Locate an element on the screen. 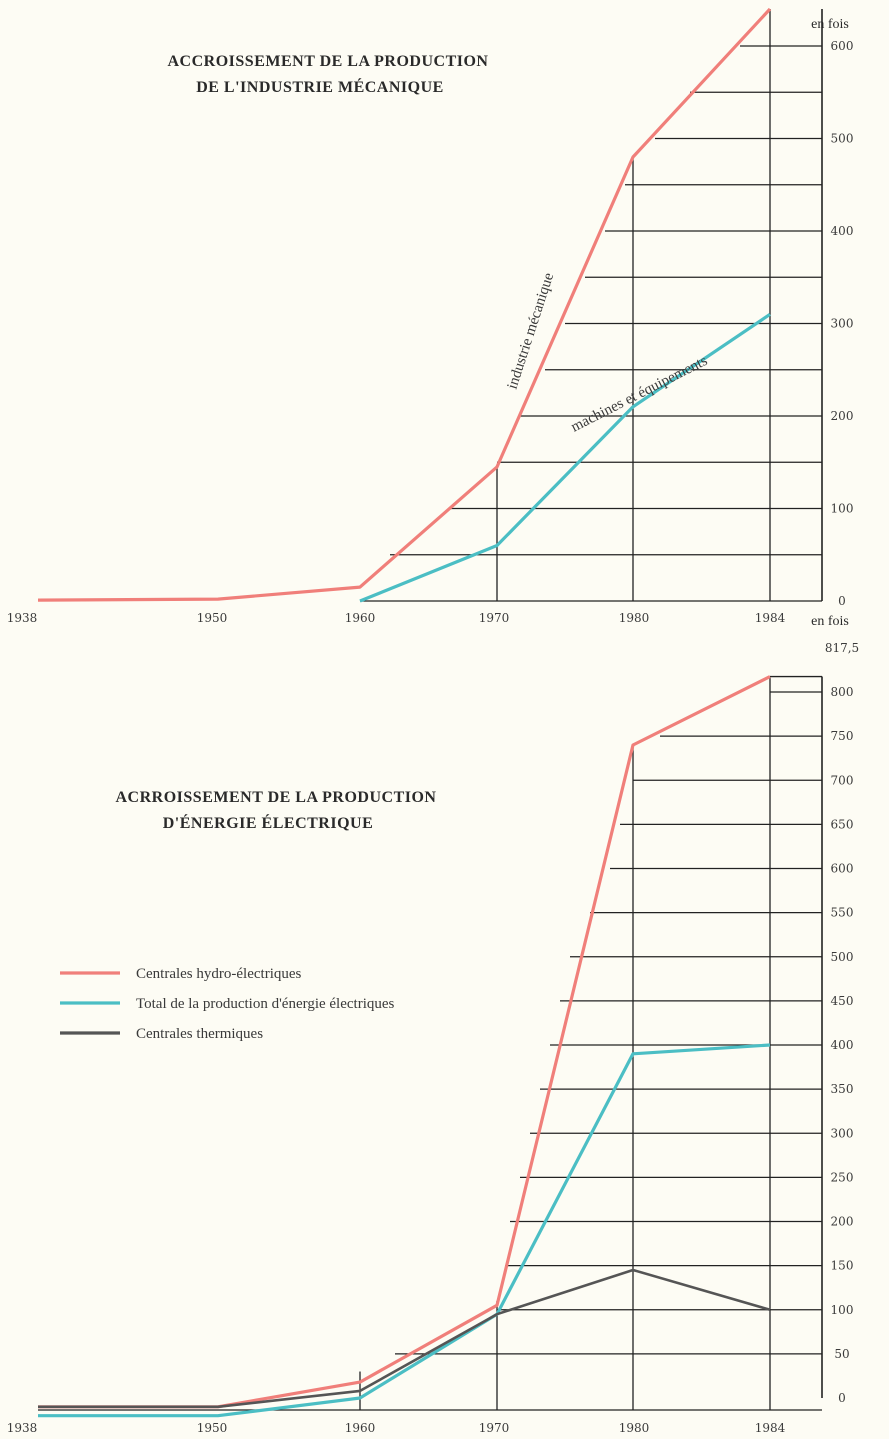  chart2-y-tick-label: 150 is located at coordinates (842, 1266).